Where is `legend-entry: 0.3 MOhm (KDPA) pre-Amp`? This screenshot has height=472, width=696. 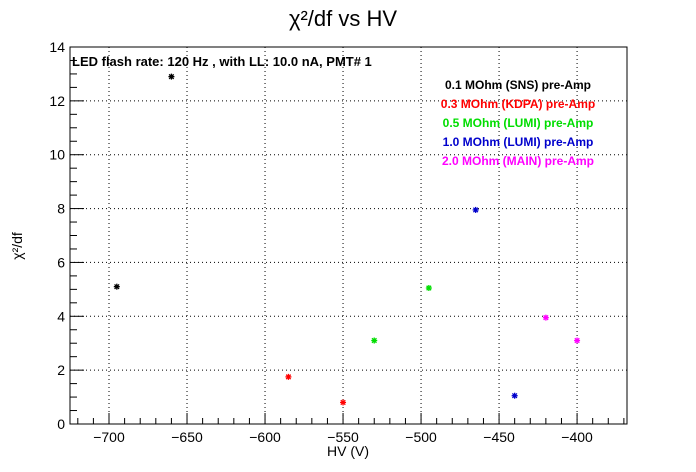 legend-entry: 0.3 MOhm (KDPA) pre-Amp is located at coordinates (518, 104).